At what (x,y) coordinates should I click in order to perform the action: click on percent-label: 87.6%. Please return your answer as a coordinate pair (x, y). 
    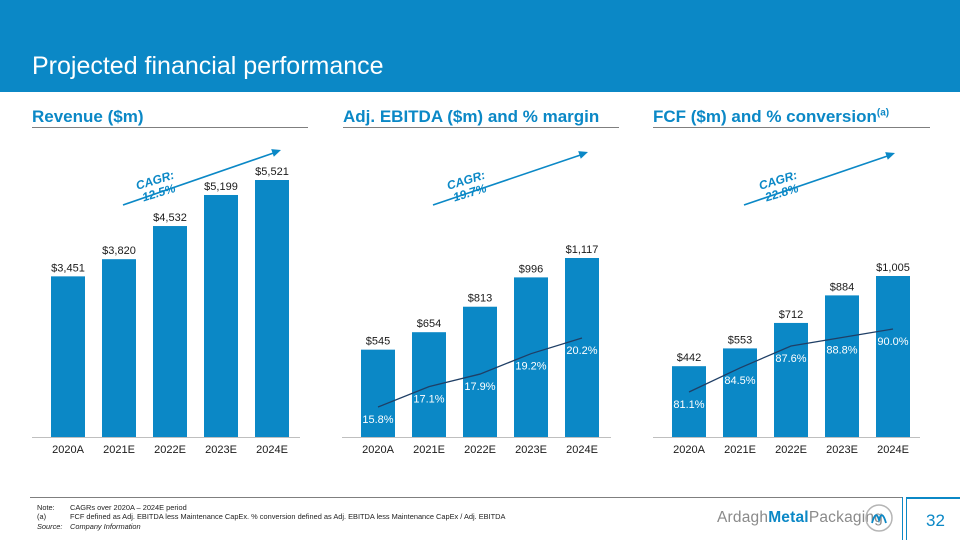
    Looking at the image, I should click on (790, 359).